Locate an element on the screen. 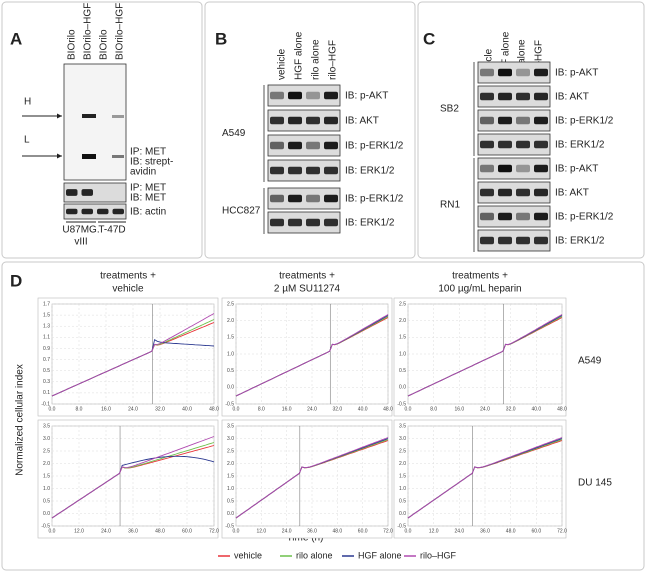 The image size is (646, 572). x-tick-label: 12.0 is located at coordinates (434, 531).